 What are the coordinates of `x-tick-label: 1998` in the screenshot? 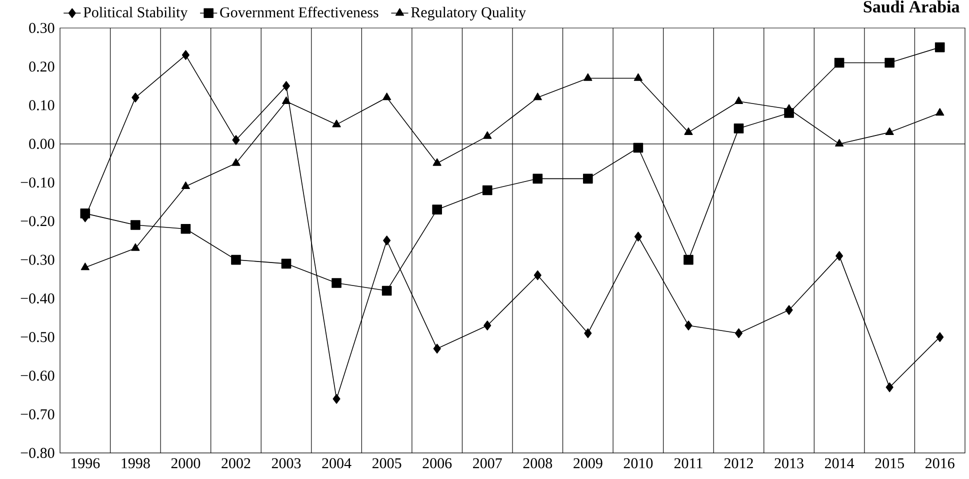 It's located at (136, 463).